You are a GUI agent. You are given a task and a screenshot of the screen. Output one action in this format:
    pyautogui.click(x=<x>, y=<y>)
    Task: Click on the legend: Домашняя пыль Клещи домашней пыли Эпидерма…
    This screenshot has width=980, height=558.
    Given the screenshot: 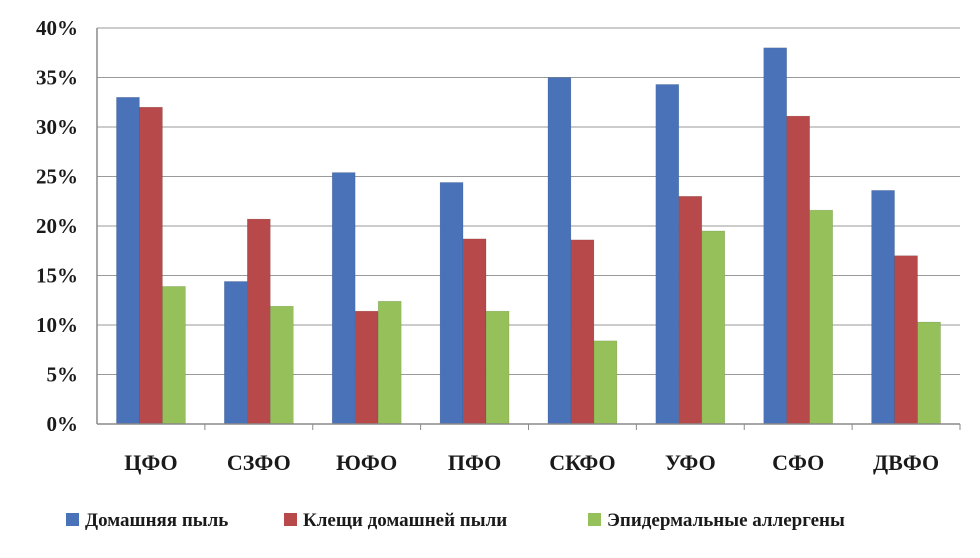 What is the action you would take?
    pyautogui.click(x=455, y=520)
    